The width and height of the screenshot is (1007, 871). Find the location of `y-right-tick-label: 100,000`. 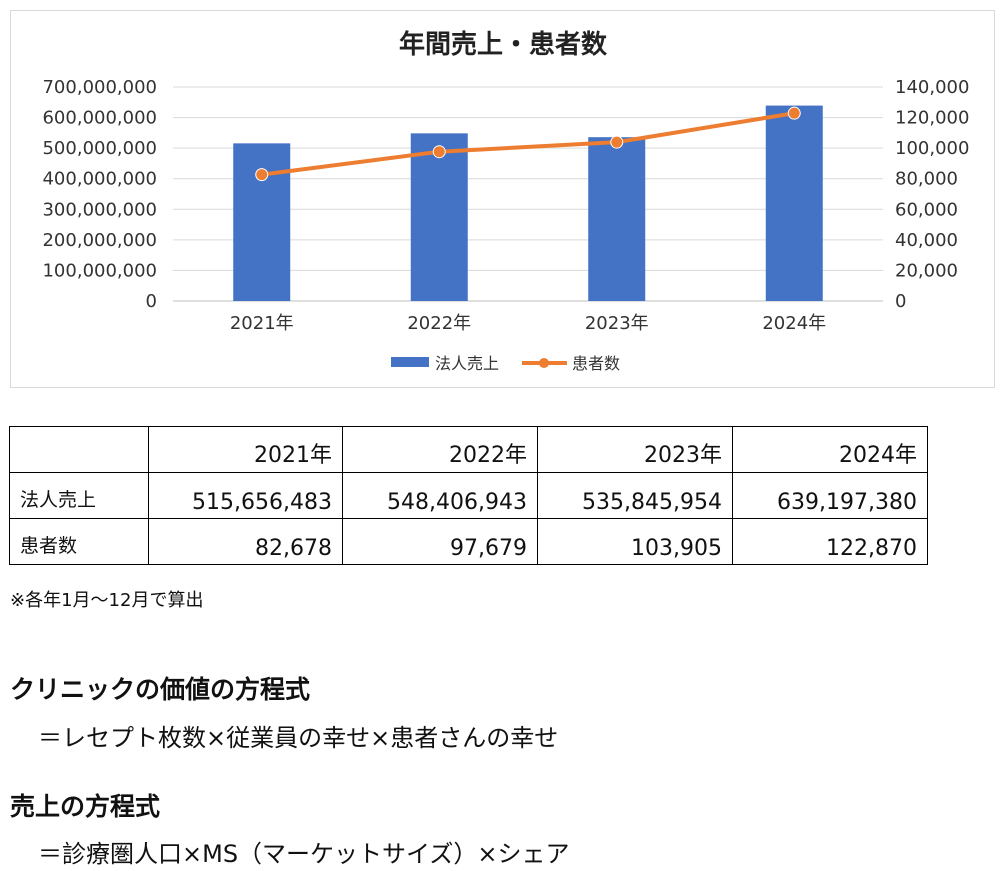

y-right-tick-label: 100,000 is located at coordinates (932, 148).